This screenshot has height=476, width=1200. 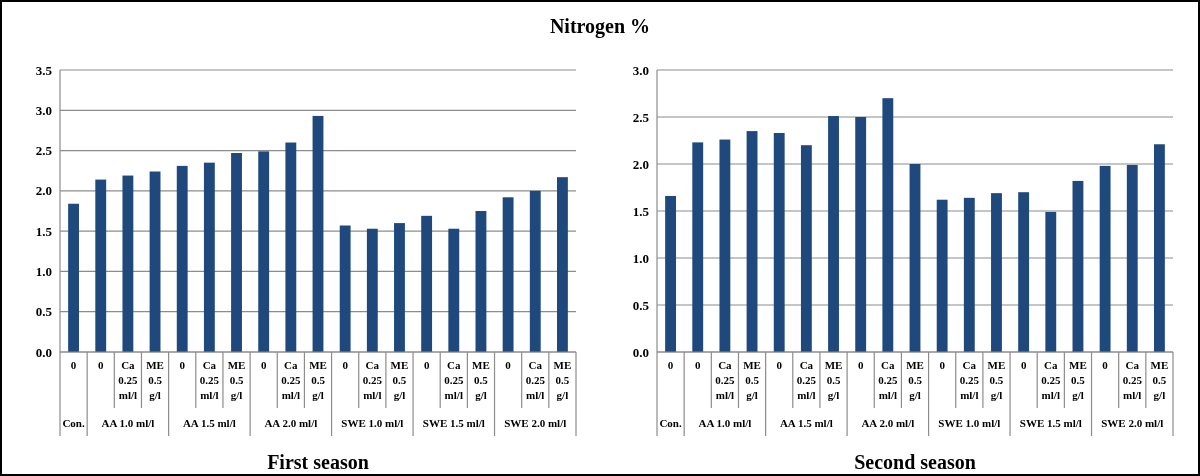 I want to click on text: AA 1.0 ml/l, so click(x=128, y=423).